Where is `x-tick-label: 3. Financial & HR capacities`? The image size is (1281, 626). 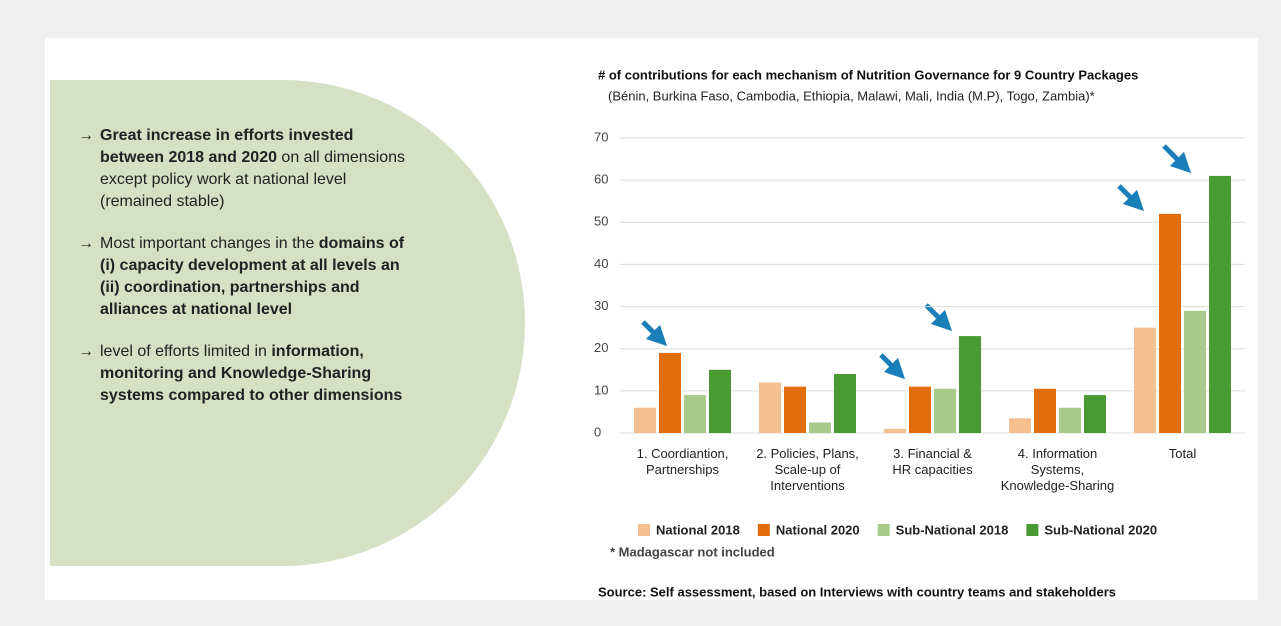 x-tick-label: 3. Financial & HR capacities is located at coordinates (932, 461).